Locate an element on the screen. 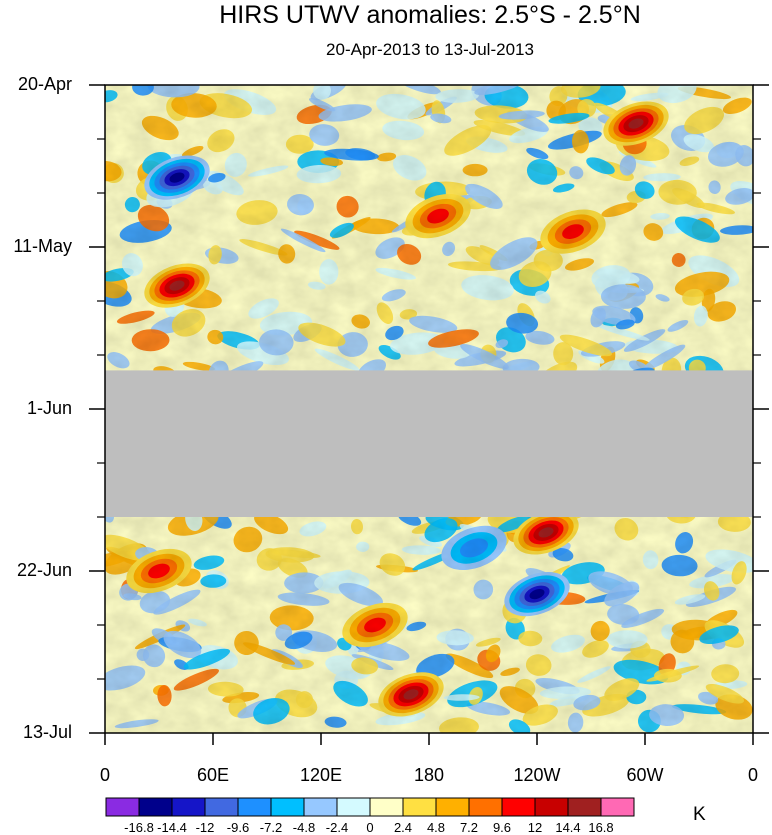 This screenshot has height=835, width=772. colorbar is located at coordinates (370, 807).